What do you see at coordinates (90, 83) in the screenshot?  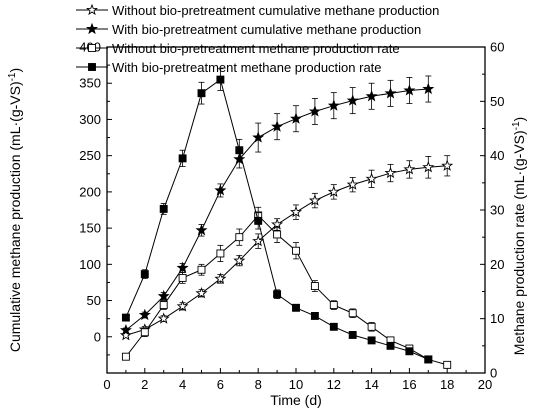 I see `y-left-tick-label: 350` at bounding box center [90, 83].